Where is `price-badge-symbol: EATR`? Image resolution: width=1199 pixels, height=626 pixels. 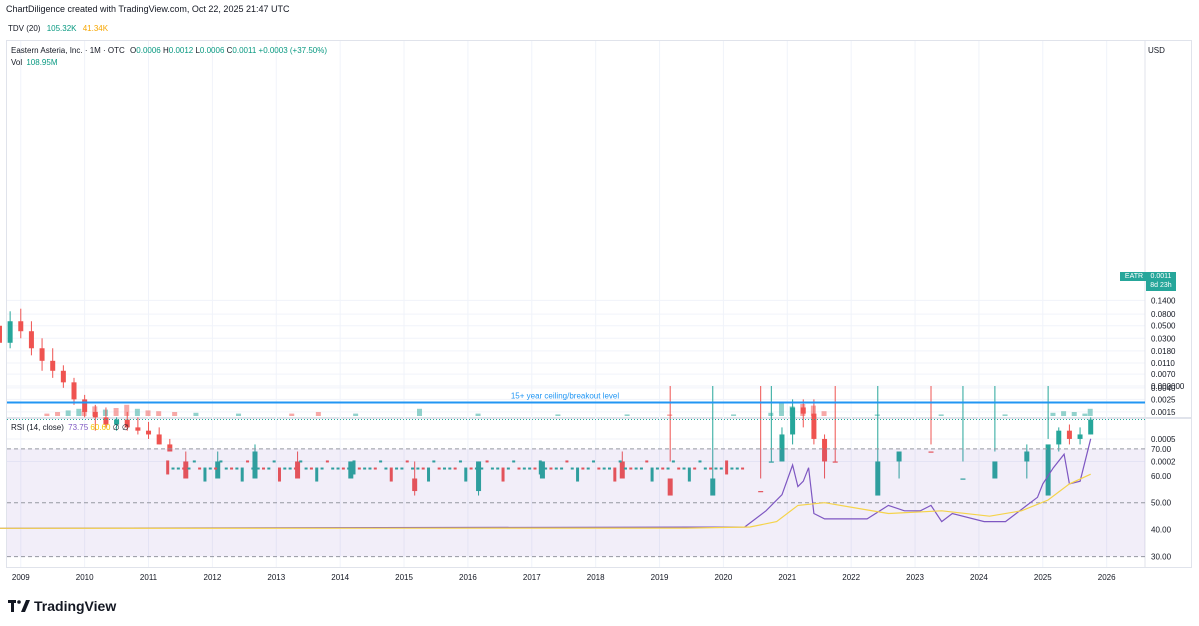
price-badge-symbol: EATR is located at coordinates (1134, 276).